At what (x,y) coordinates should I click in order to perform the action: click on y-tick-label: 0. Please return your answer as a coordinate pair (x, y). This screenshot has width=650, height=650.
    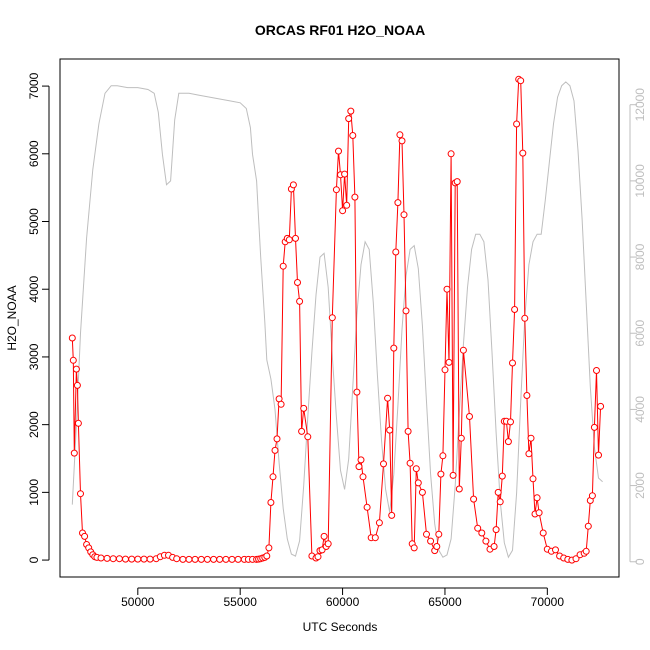
    Looking at the image, I should click on (34, 559).